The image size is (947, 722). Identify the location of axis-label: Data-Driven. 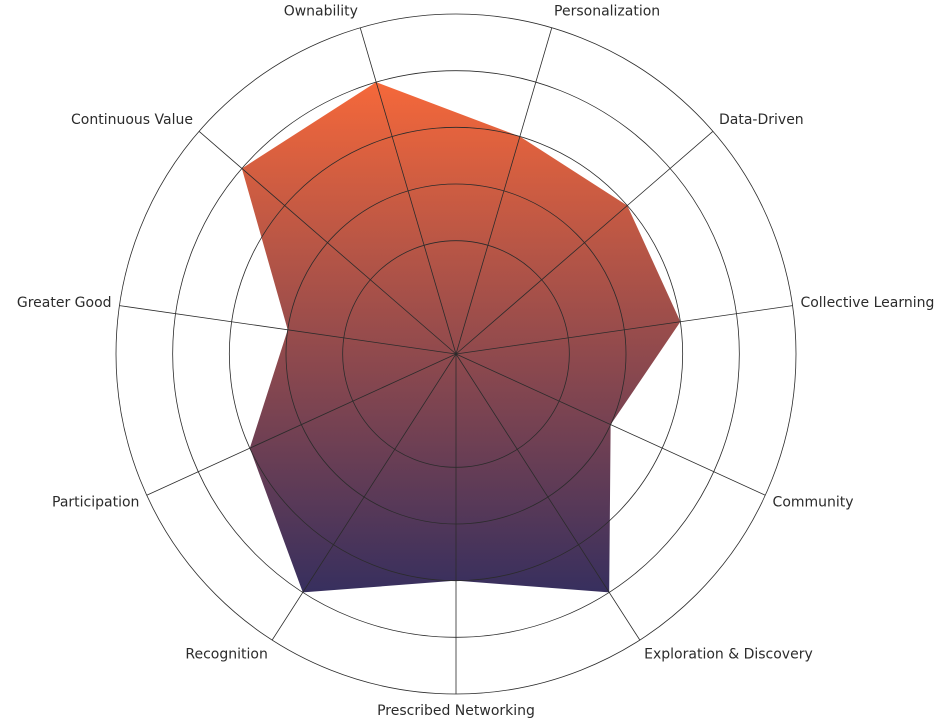
(761, 120).